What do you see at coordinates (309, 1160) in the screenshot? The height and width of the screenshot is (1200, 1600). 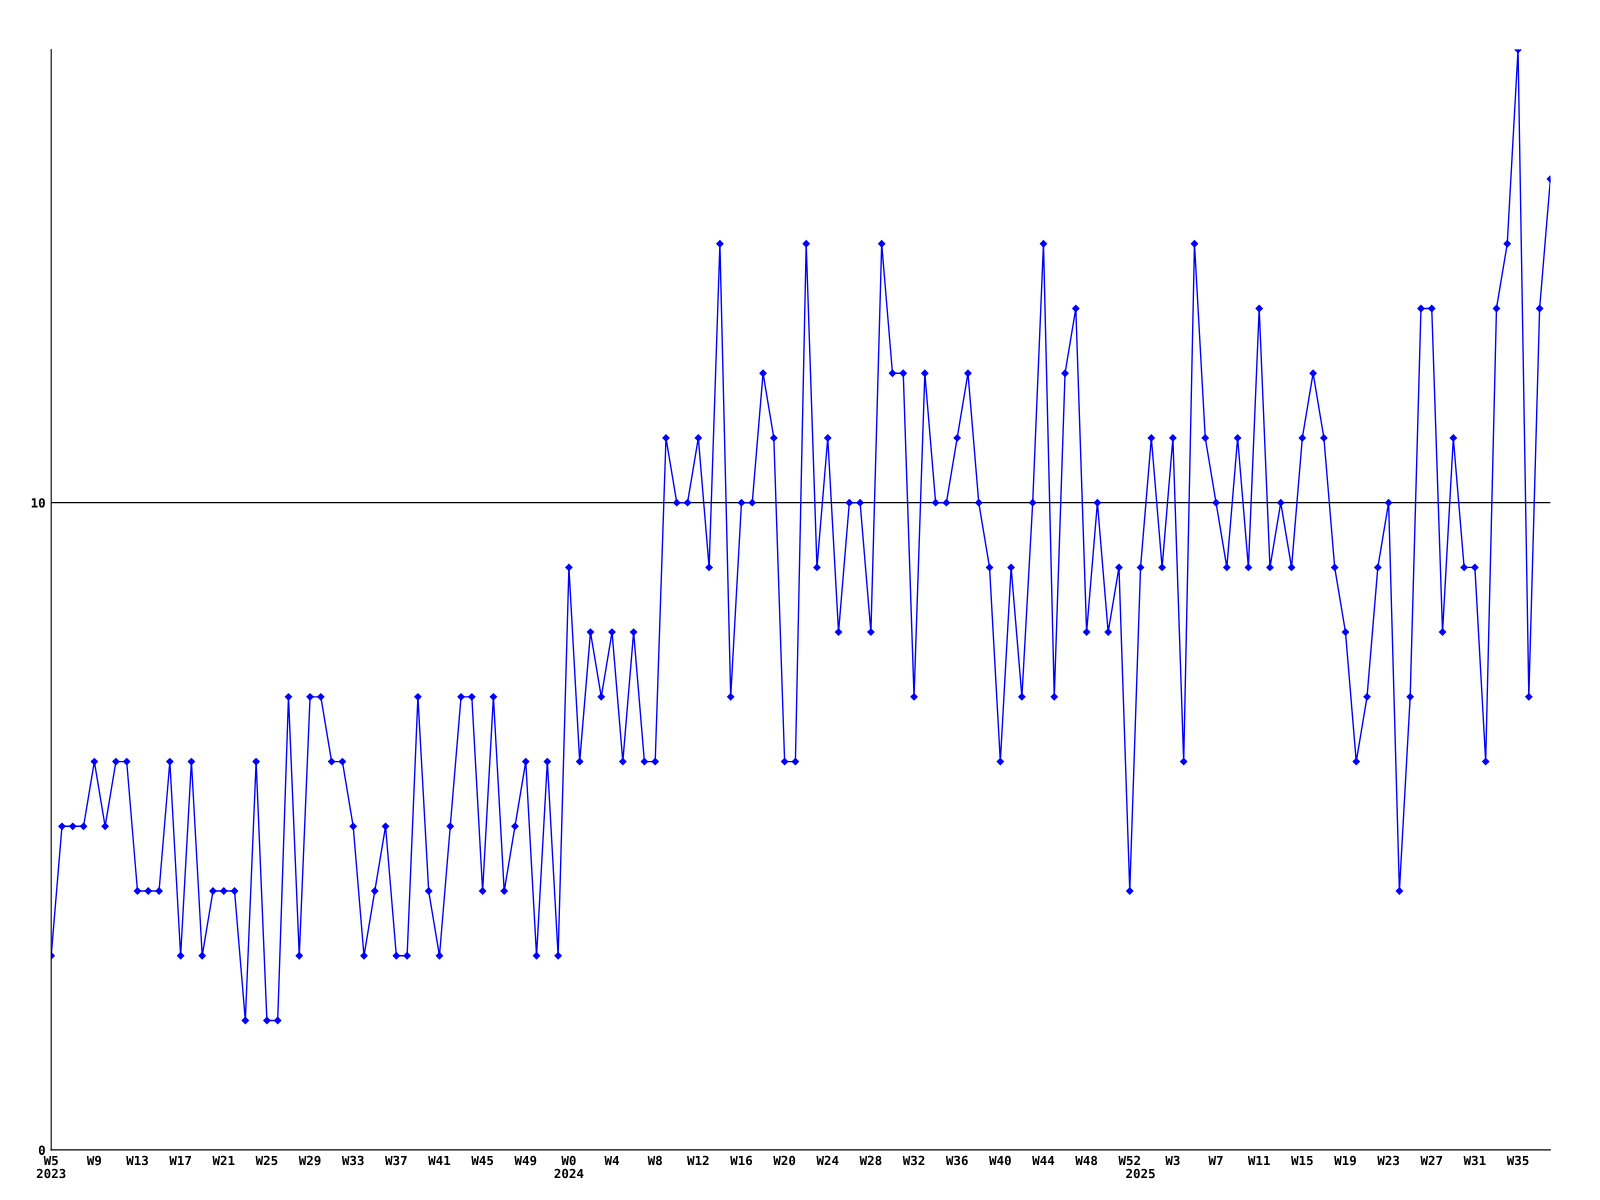 I see `x-tick-label: W29` at bounding box center [309, 1160].